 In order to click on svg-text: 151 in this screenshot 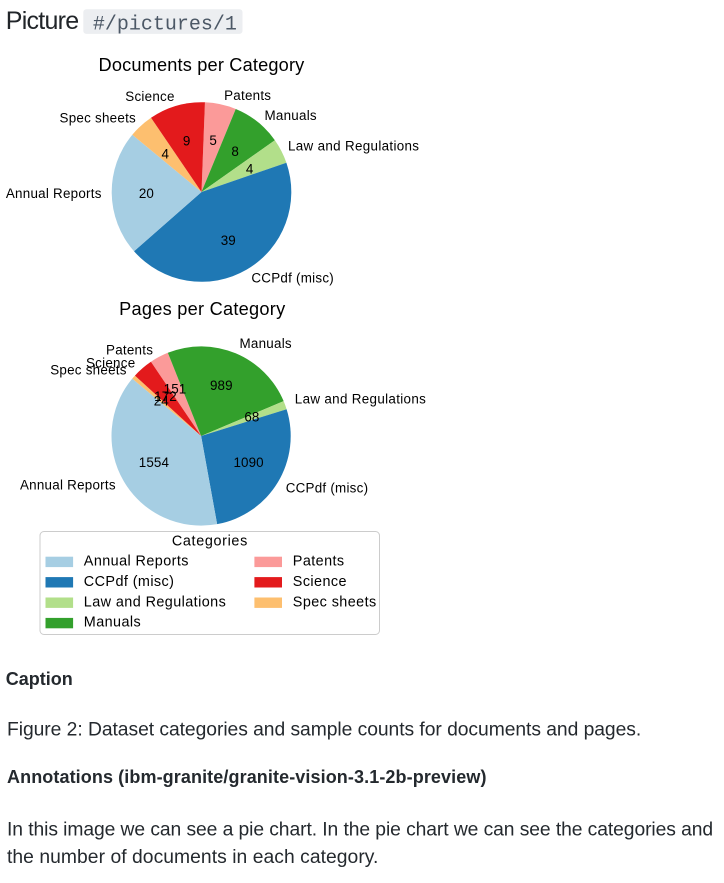, I will do `click(175, 388)`.